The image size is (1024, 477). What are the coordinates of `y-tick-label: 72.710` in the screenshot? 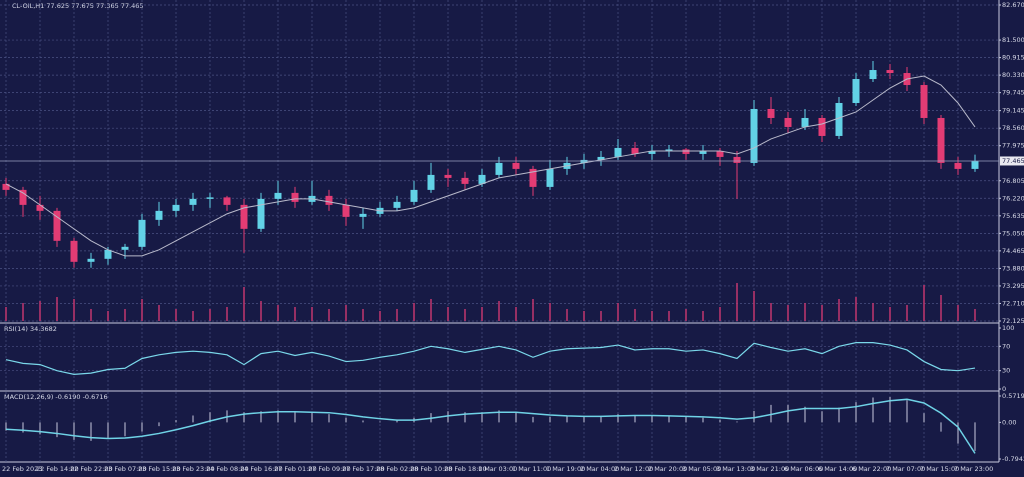 It's located at (1013, 303).